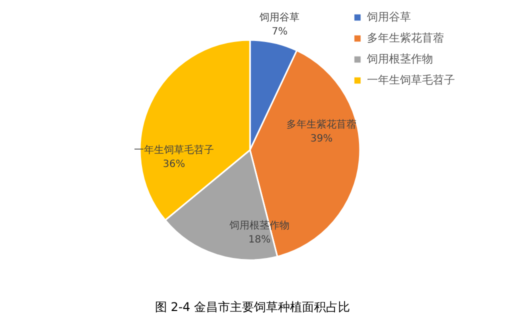  What do you see at coordinates (174, 164) in the screenshot?
I see `data-label: 36%` at bounding box center [174, 164].